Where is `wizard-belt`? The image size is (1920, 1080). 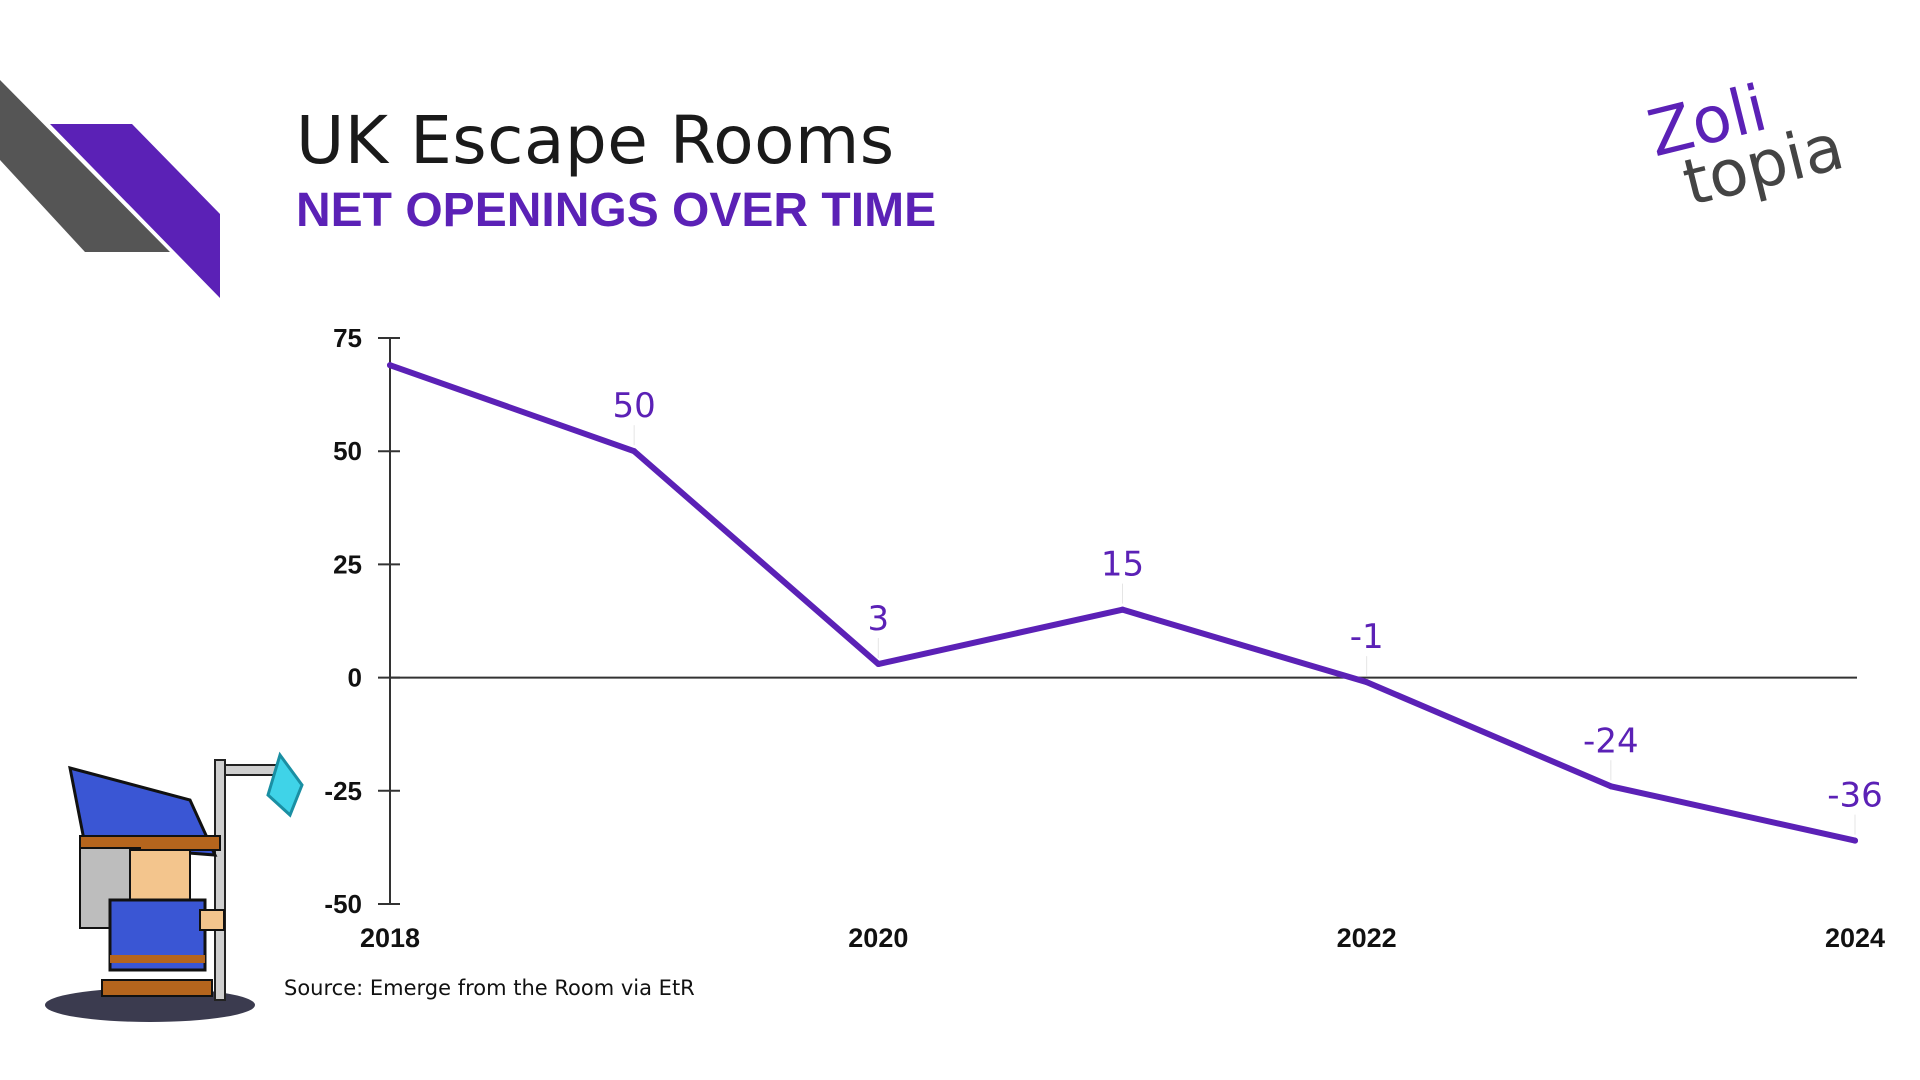
wizard-belt is located at coordinates (157, 959).